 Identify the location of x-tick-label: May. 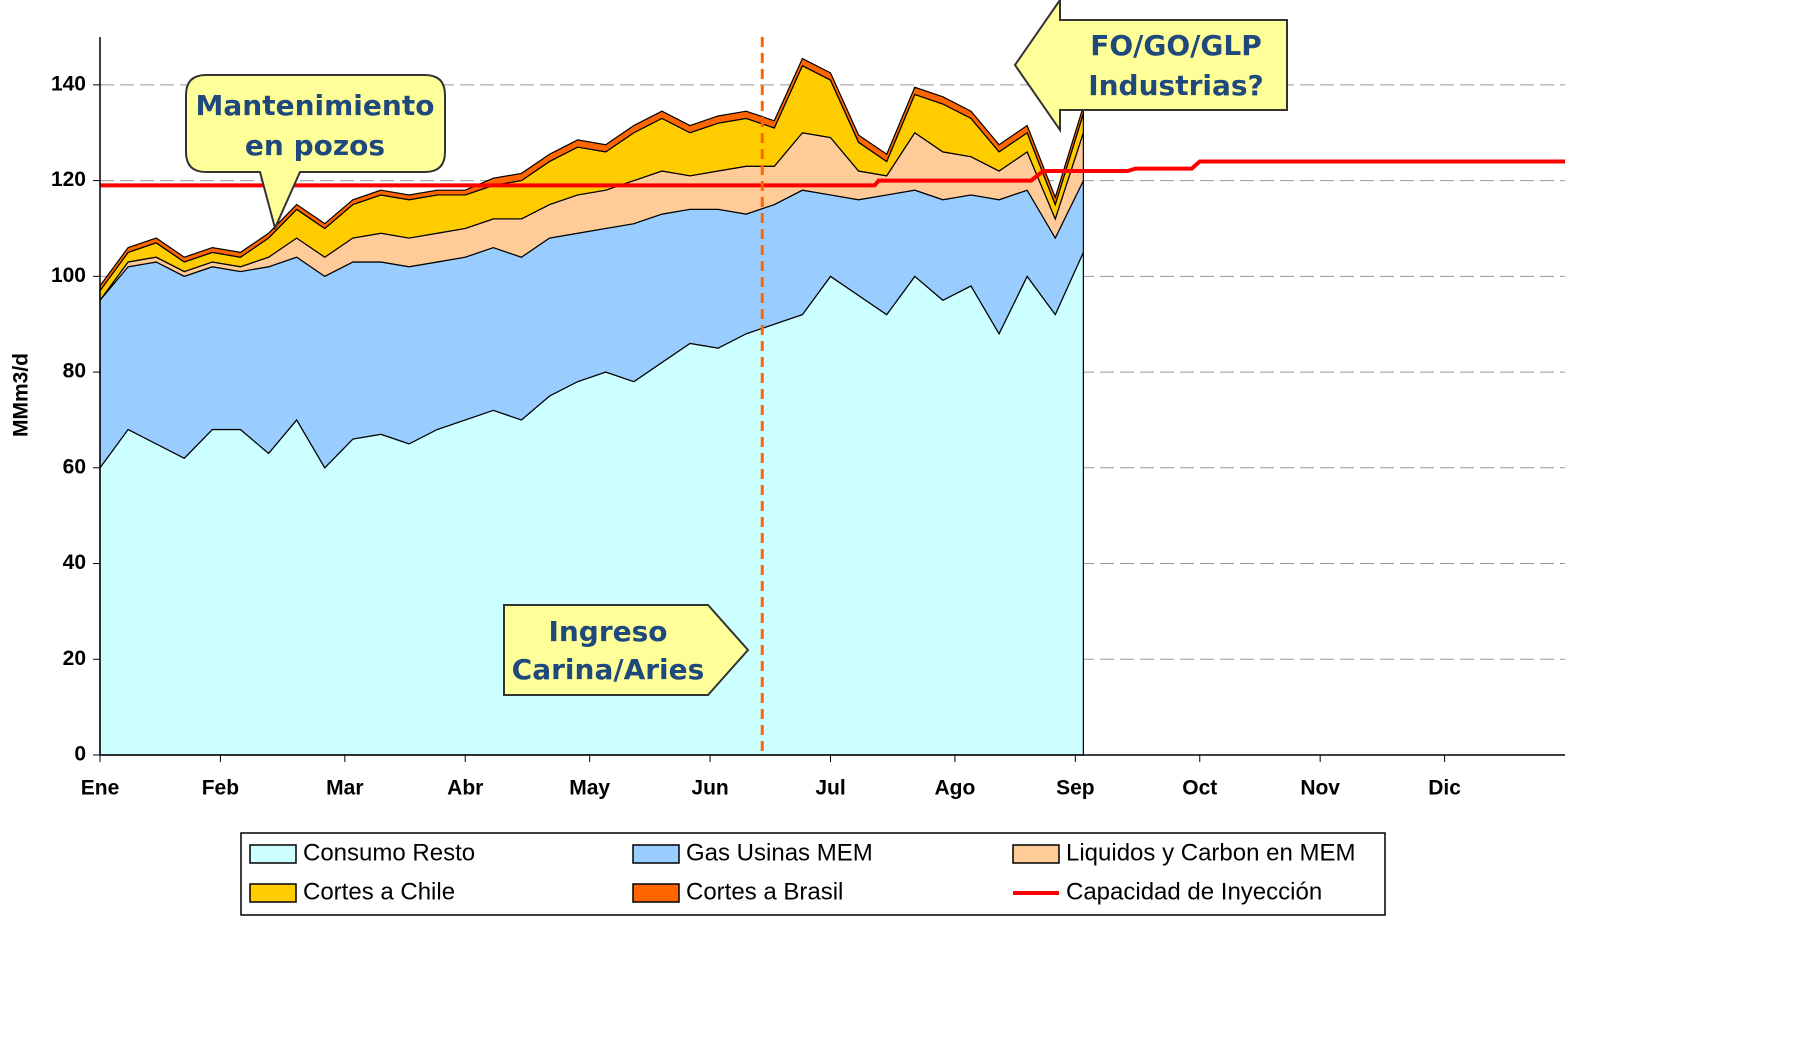
(589, 788).